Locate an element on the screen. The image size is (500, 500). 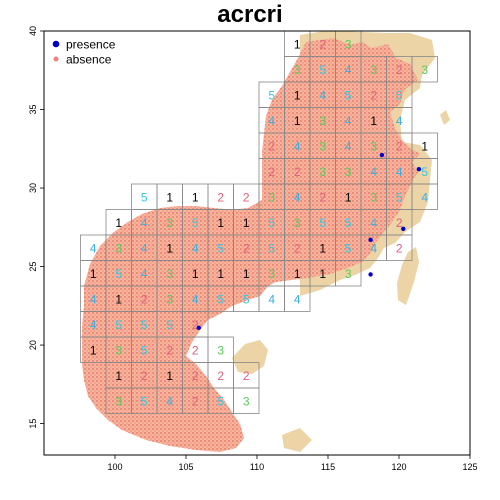
y-axis: 15 20 25 30 35 40 is located at coordinates (36, 227).